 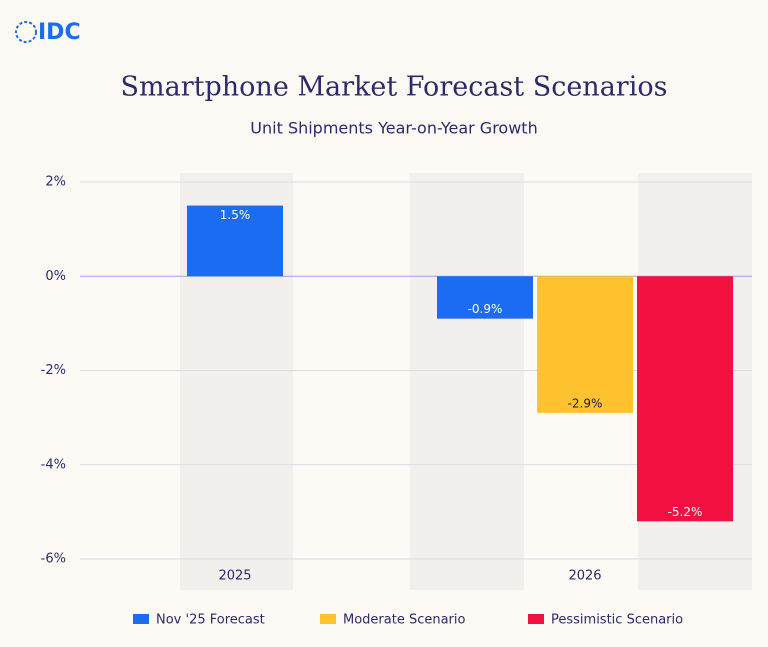 I want to click on y-tick-label: 2%, so click(x=55, y=182).